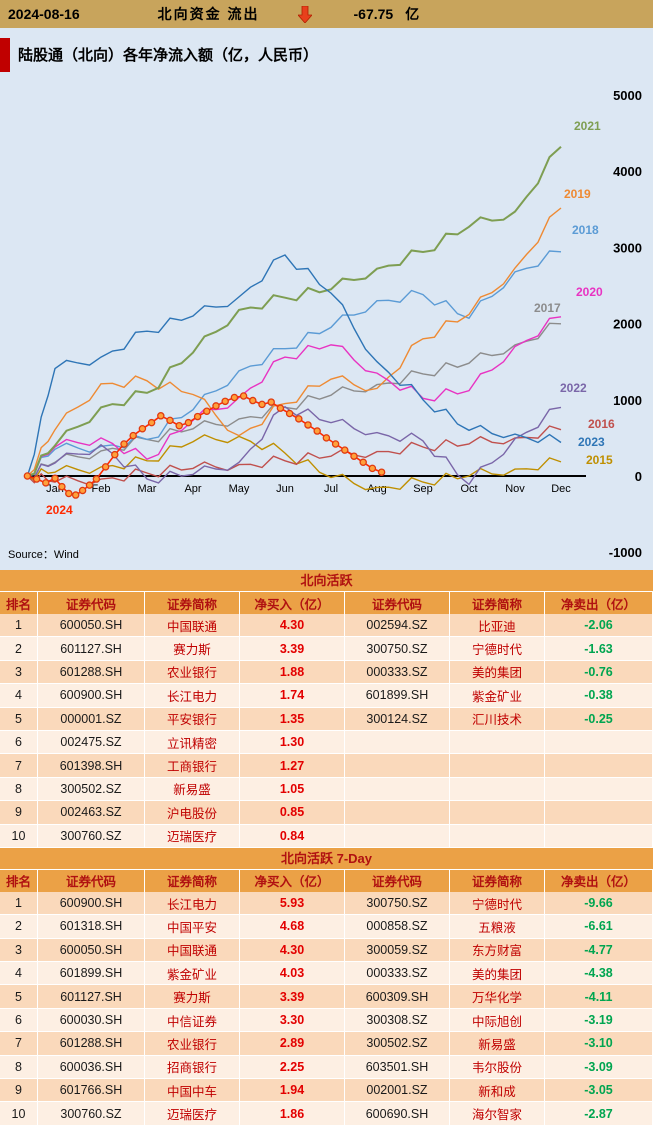 The width and height of the screenshot is (653, 1127). What do you see at coordinates (292, 1091) in the screenshot?
I see `buy-value: 1.94` at bounding box center [292, 1091].